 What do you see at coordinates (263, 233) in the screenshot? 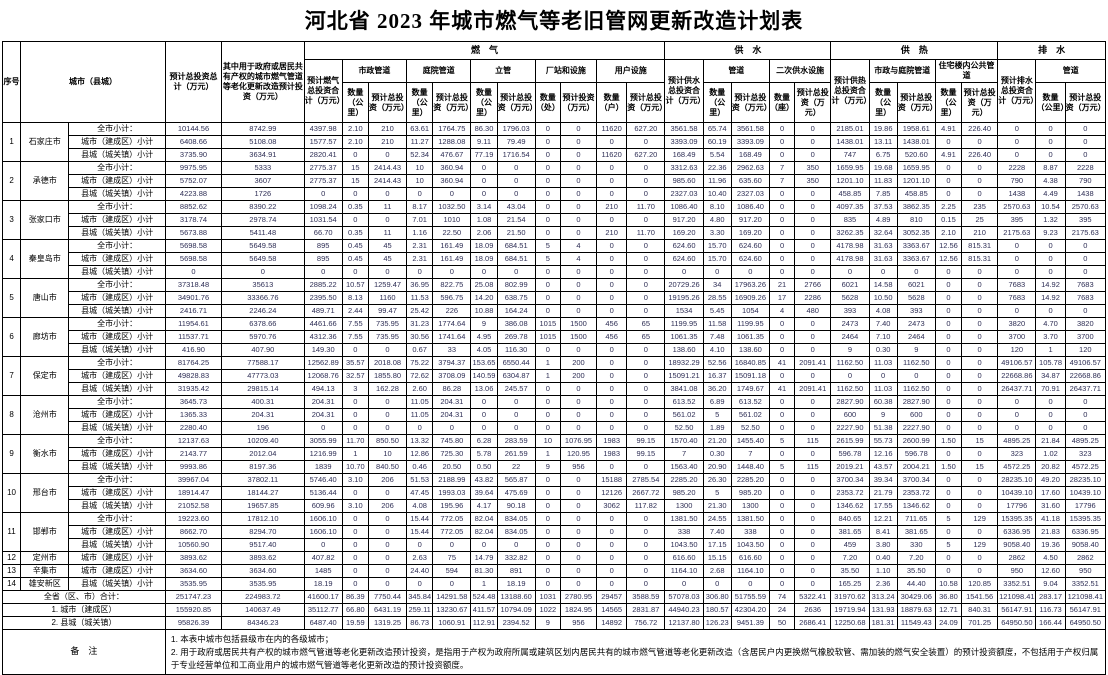
I see `value-cell: 5411.48` at bounding box center [263, 233].